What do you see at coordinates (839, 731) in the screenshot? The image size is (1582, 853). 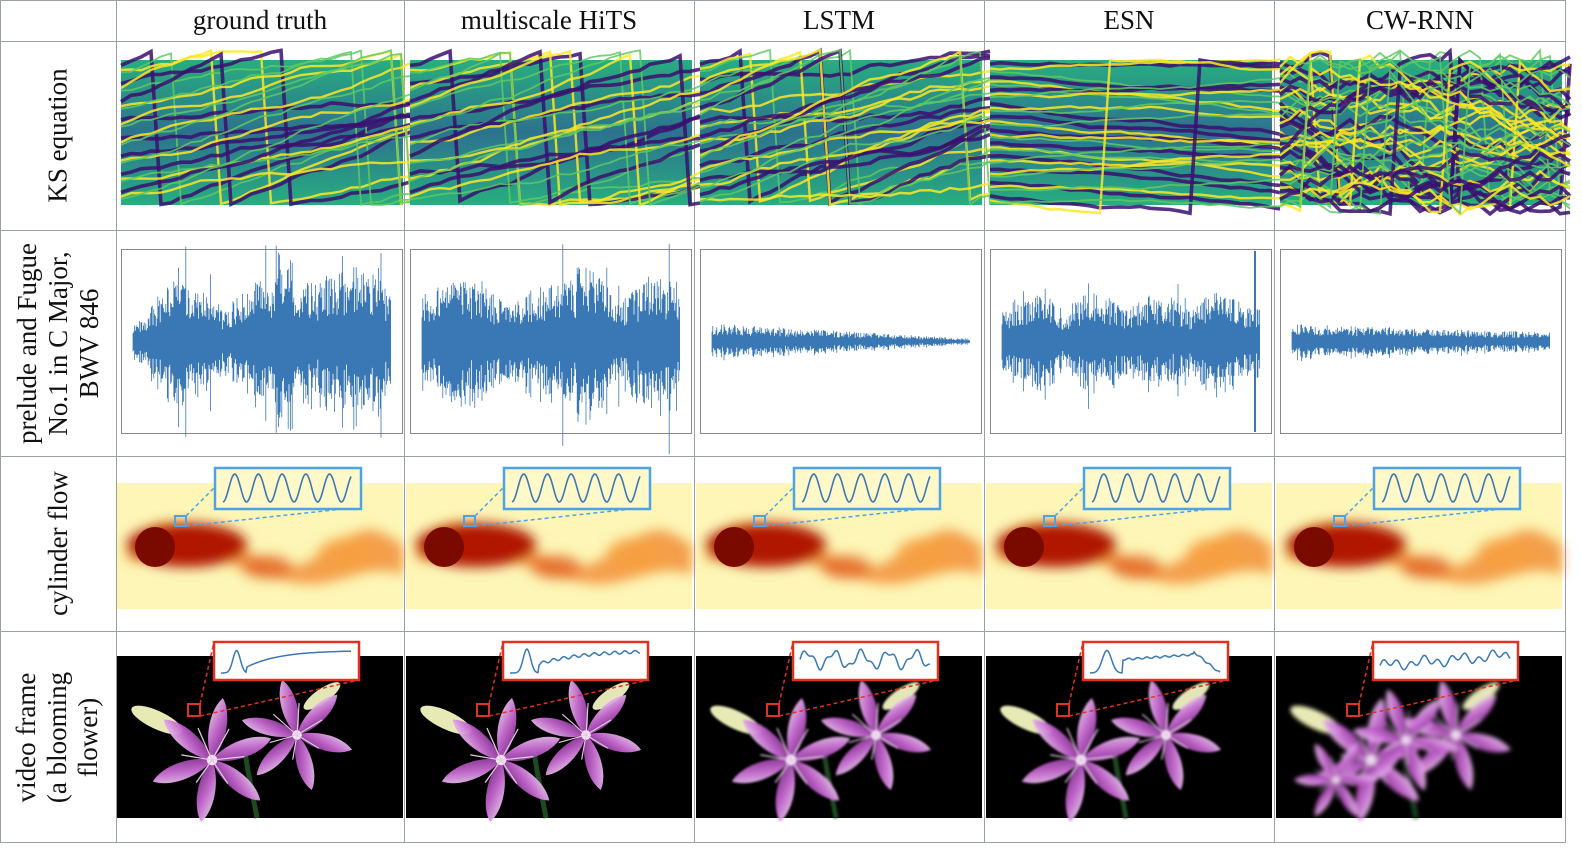 I see `flower-frame-lstm` at bounding box center [839, 731].